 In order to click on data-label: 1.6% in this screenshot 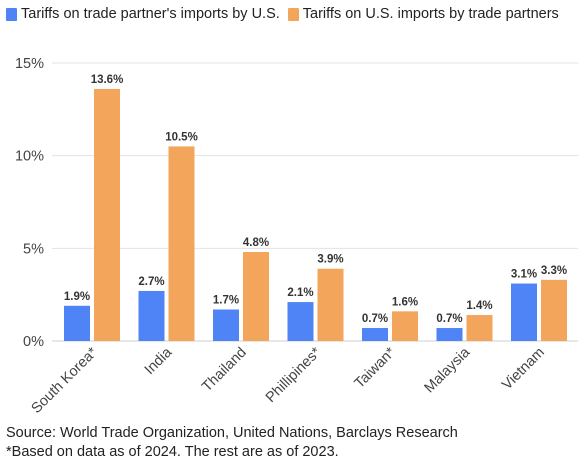, I will do `click(405, 302)`.